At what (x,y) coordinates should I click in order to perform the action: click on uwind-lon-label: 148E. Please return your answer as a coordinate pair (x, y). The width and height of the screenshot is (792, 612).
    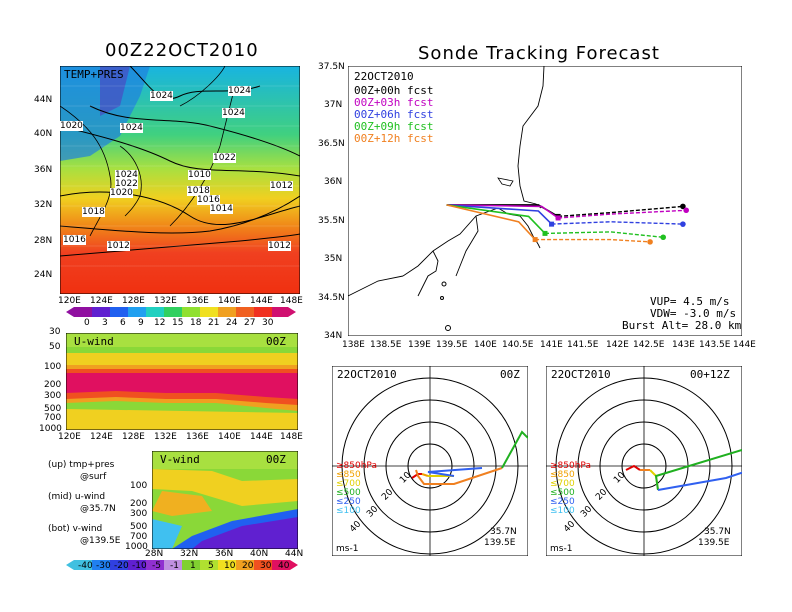
    Looking at the image, I should click on (291, 437).